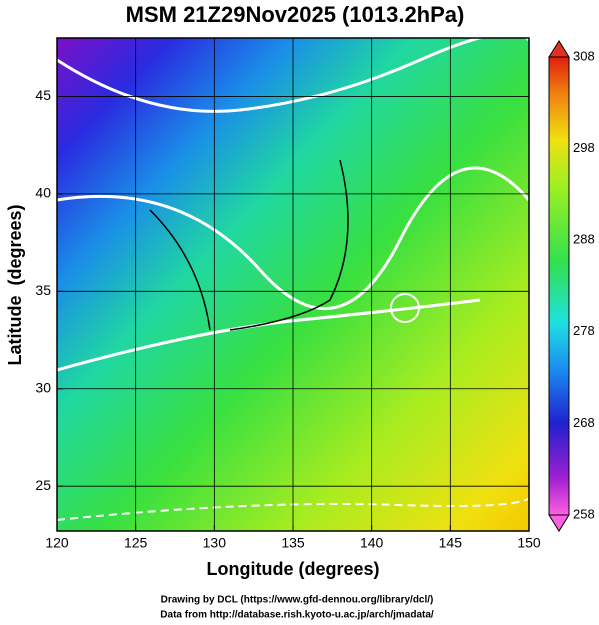  Describe the element at coordinates (372, 543) in the screenshot. I see `x-tick-label: 140` at that location.